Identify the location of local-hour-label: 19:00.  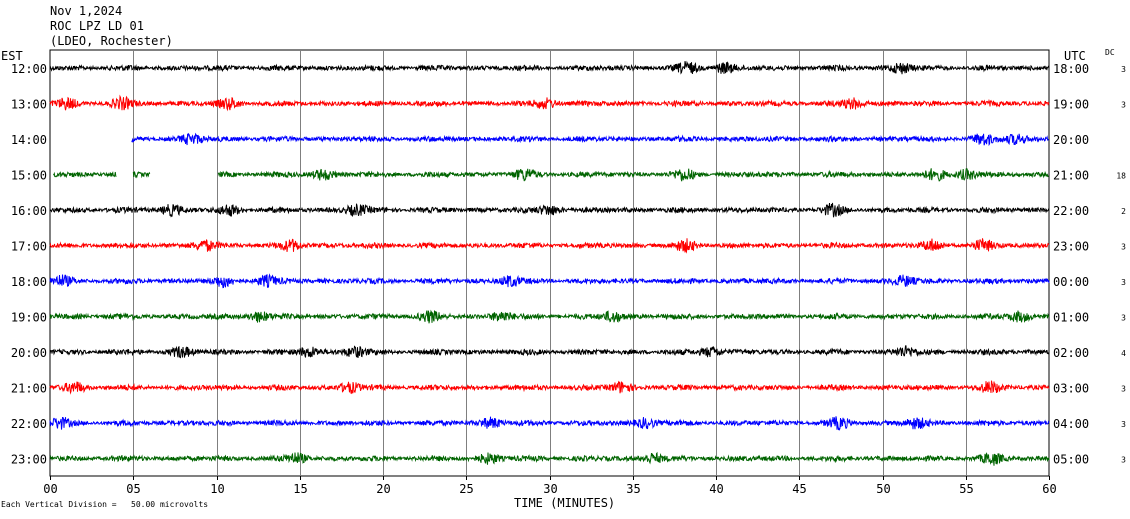
(29, 318).